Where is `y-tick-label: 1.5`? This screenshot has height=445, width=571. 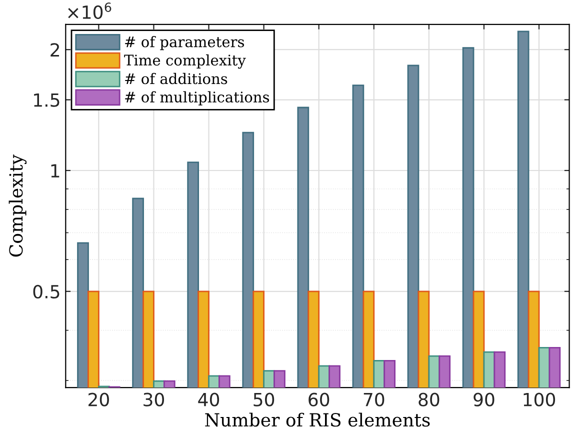
y-tick-label: 1.5 is located at coordinates (47, 100).